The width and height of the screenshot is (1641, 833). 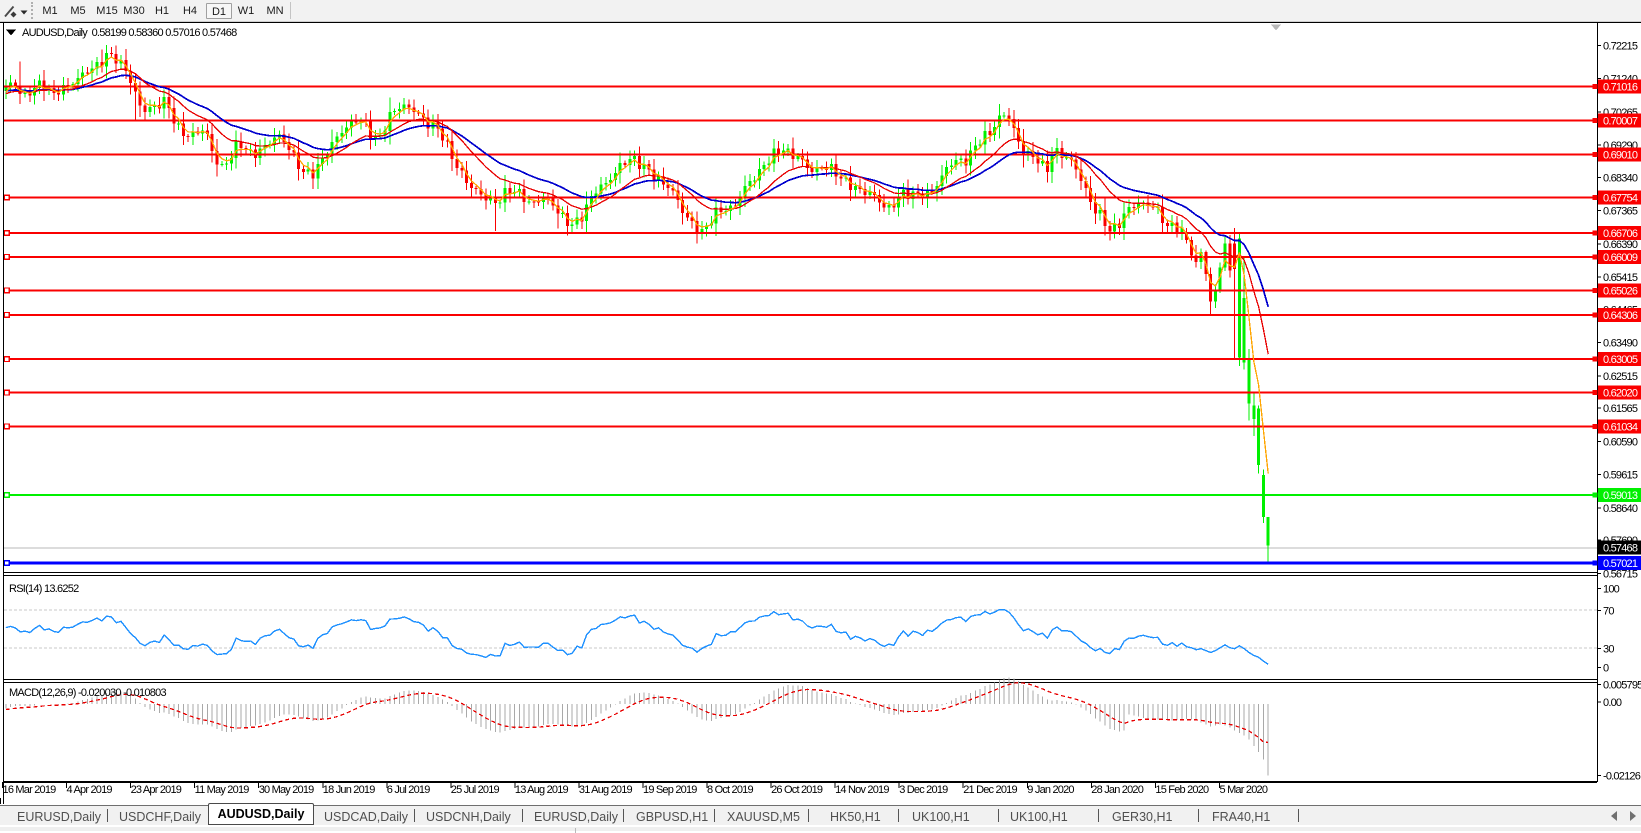 What do you see at coordinates (1620, 564) in the screenshot?
I see `svg-text: 0.57021` at bounding box center [1620, 564].